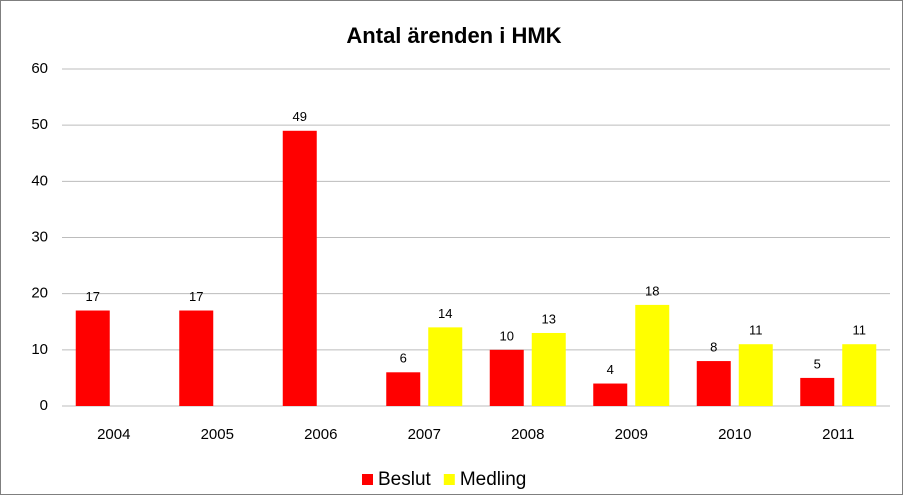 The height and width of the screenshot is (495, 903). I want to click on x-tick-label: 2009, so click(631, 434).